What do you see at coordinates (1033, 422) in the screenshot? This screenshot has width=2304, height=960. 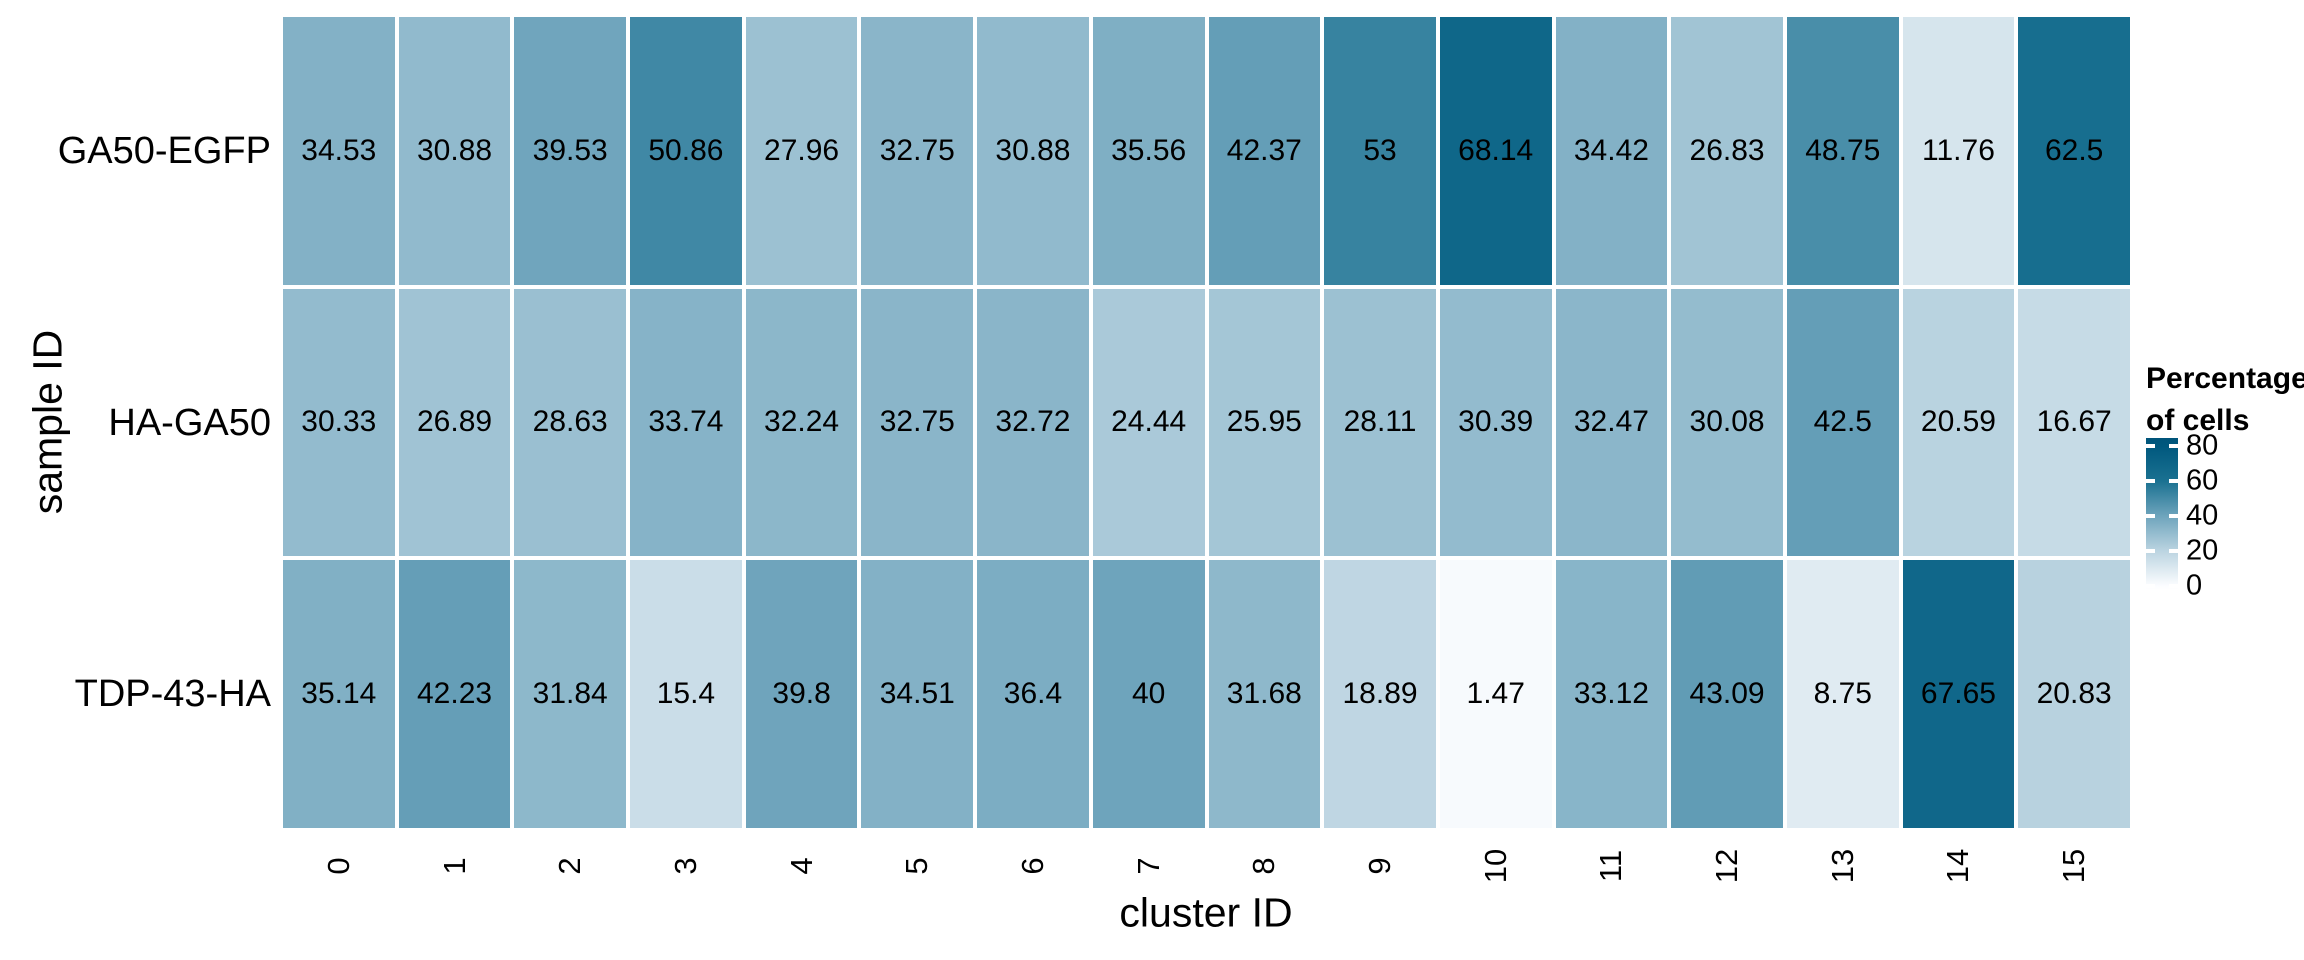 I see `heatmap-cell: 32.72` at bounding box center [1033, 422].